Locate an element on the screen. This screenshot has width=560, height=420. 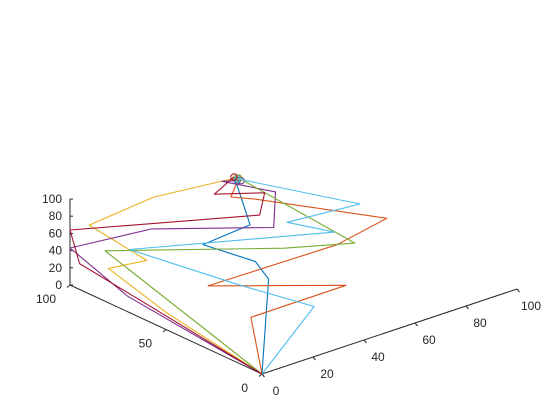
z-tick-label: 60 is located at coordinates (56, 233).